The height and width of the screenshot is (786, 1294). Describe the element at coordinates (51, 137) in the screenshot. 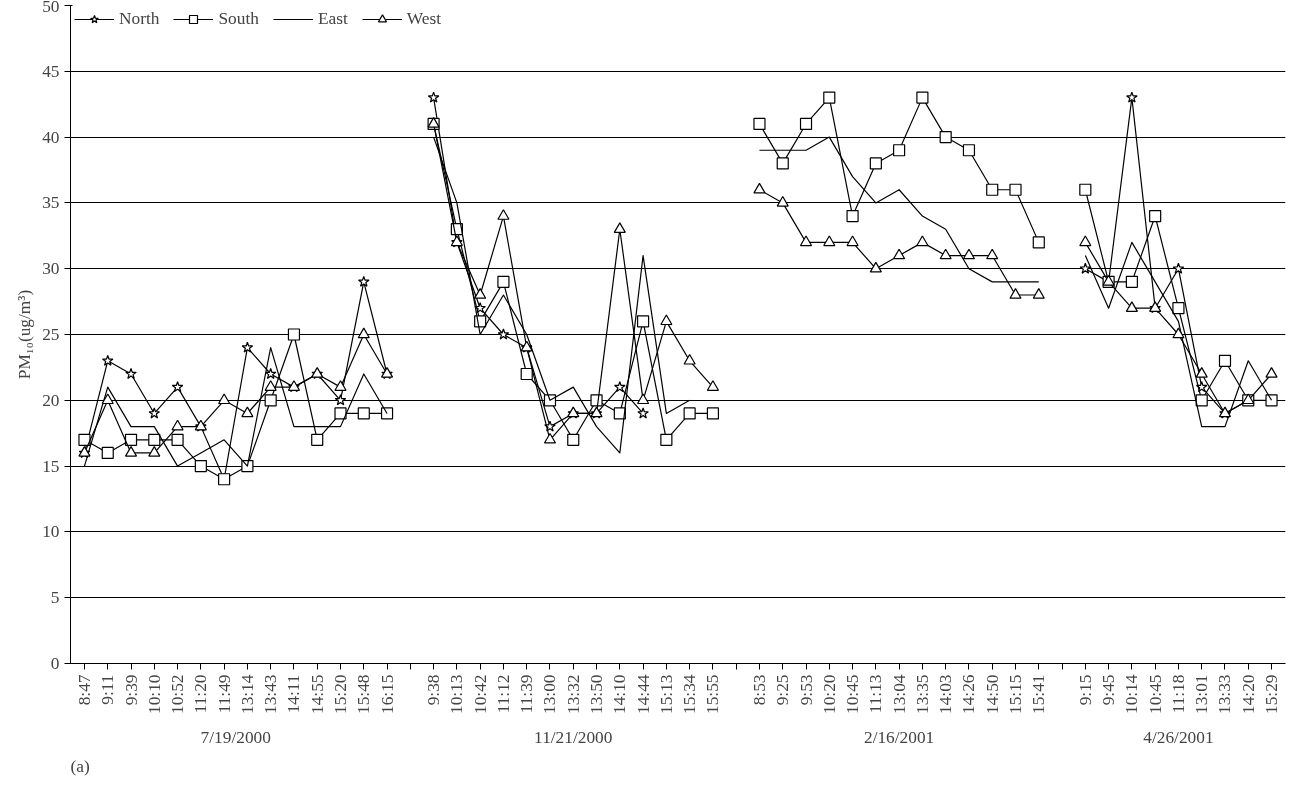

I see `y-tick-label: 40` at that location.